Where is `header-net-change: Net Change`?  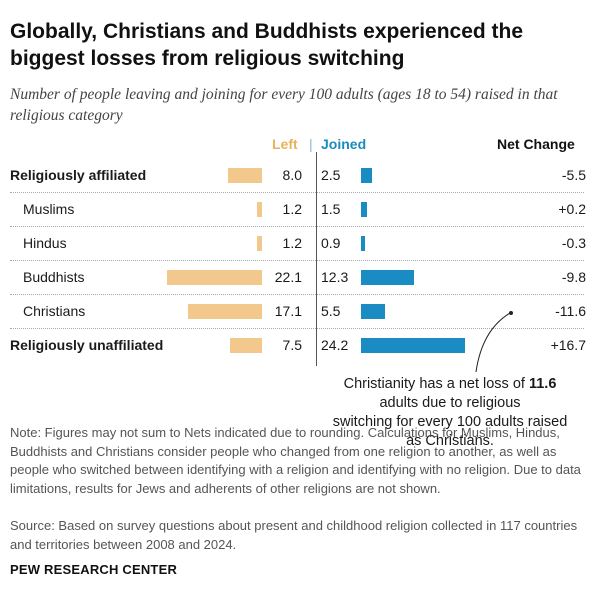
header-net-change: Net Change is located at coordinates (536, 144).